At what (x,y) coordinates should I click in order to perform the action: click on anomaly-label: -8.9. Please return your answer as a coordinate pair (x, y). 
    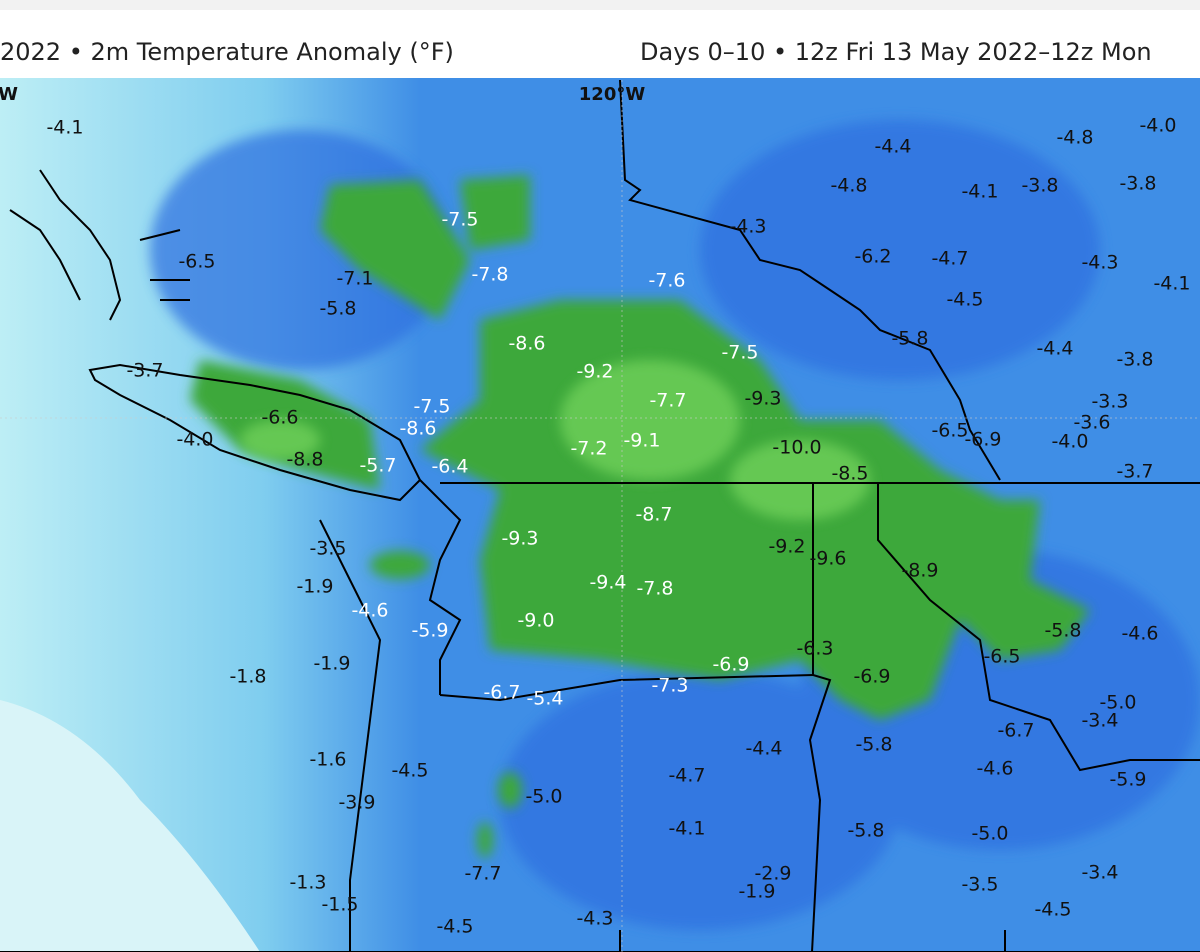
    Looking at the image, I should click on (919, 571).